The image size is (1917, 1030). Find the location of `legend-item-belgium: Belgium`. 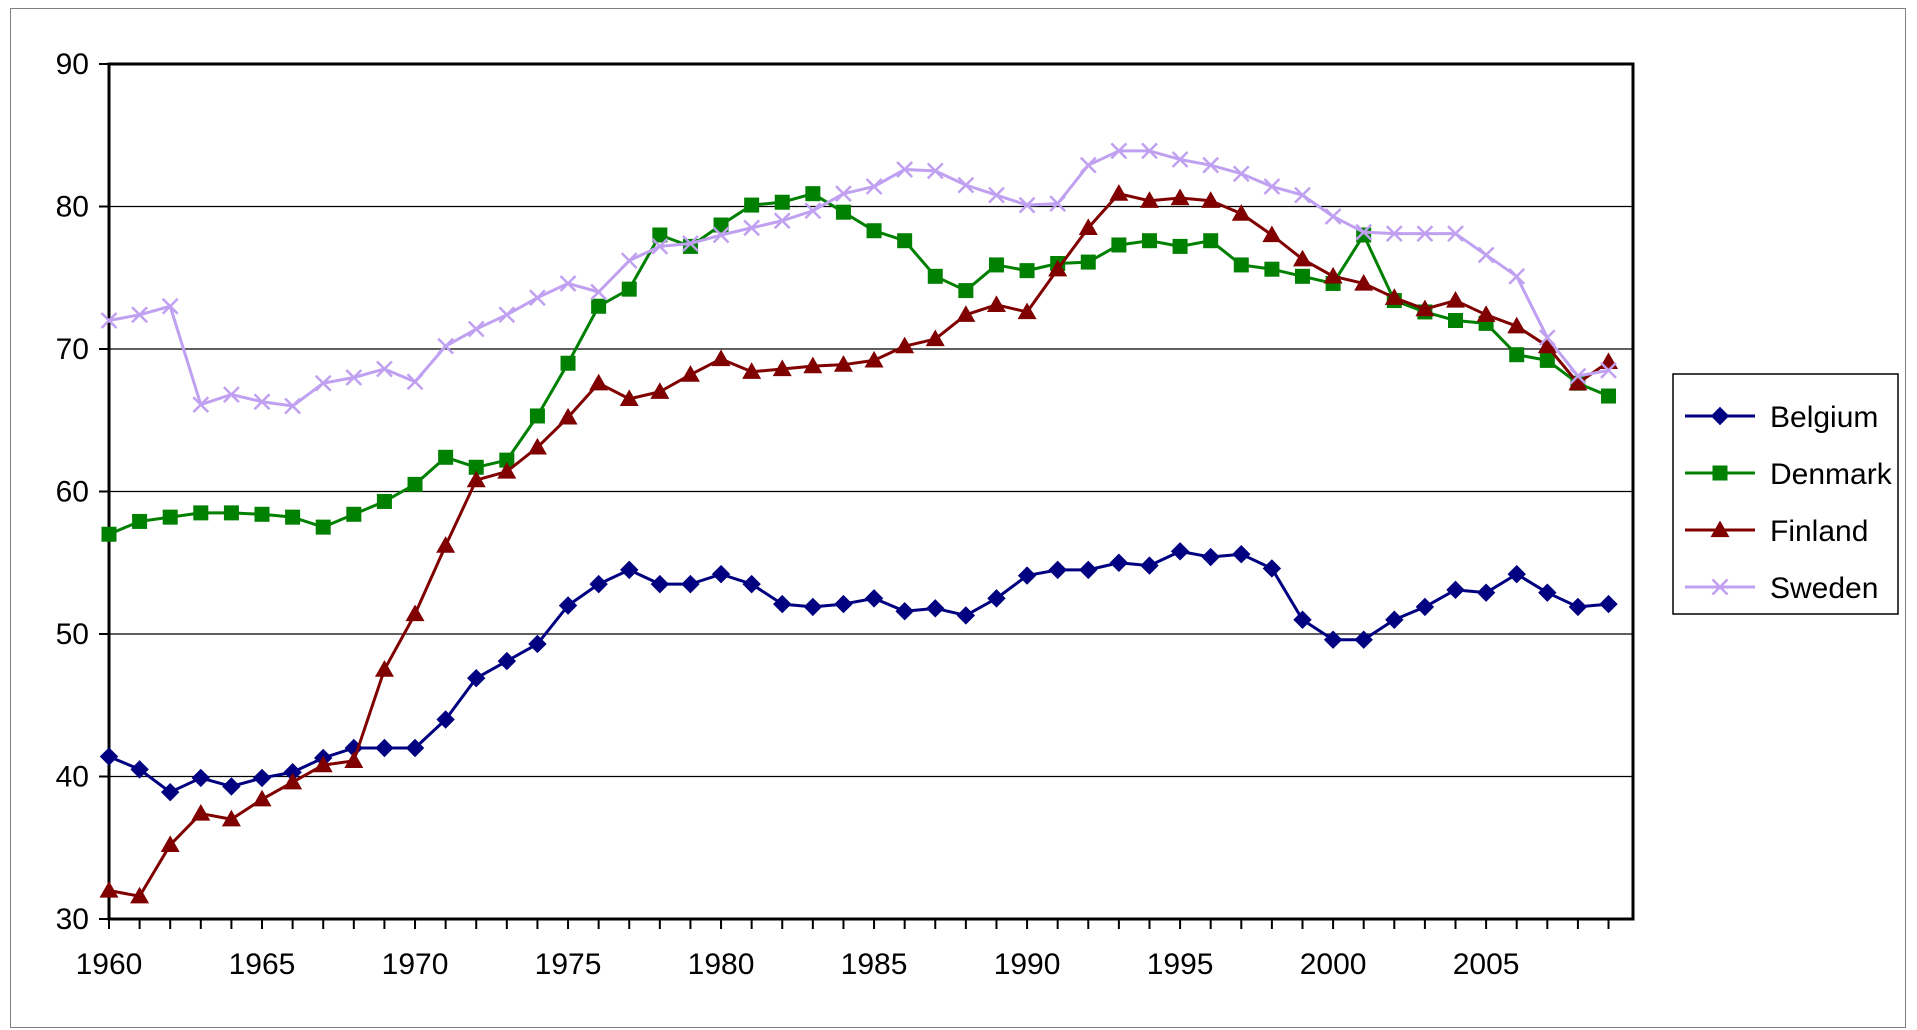

legend-item-belgium: Belgium is located at coordinates (1781, 417).